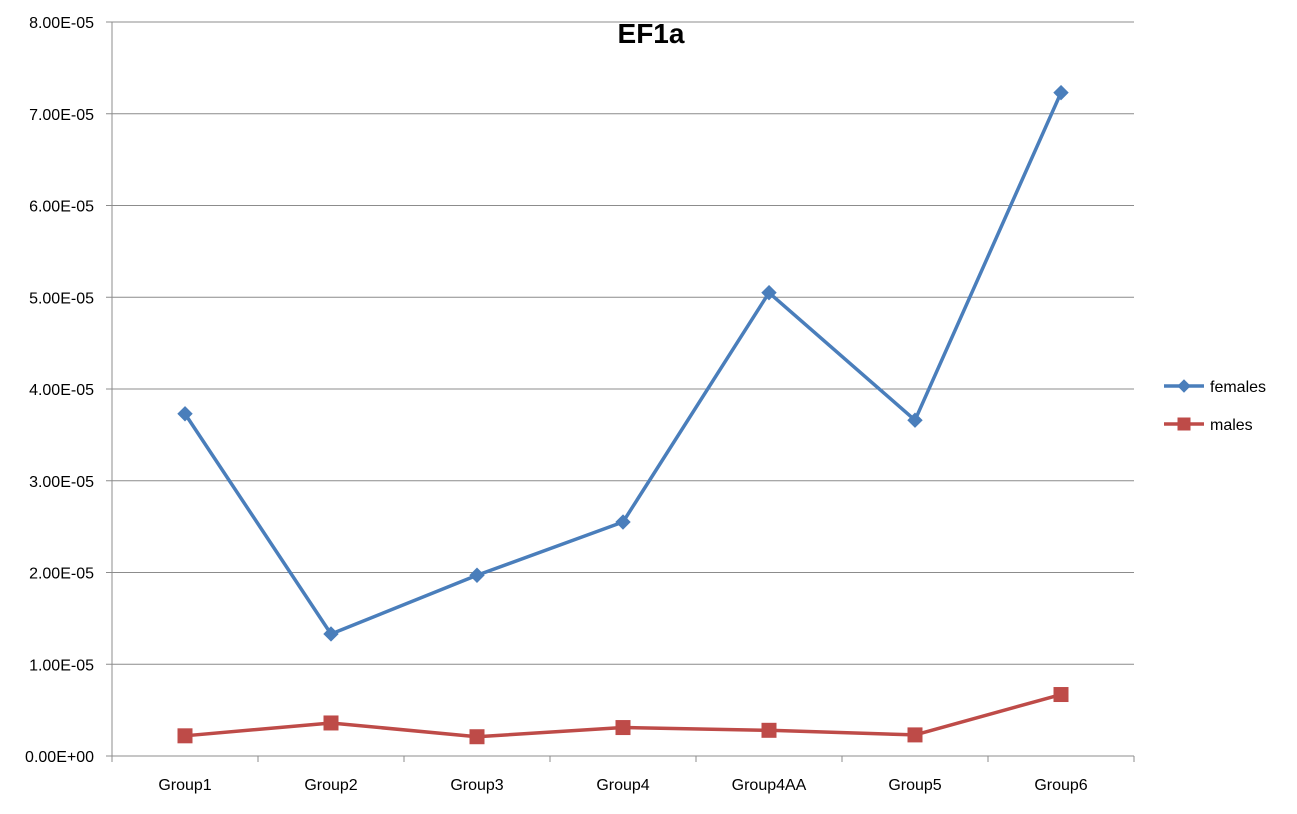 The height and width of the screenshot is (814, 1297). What do you see at coordinates (330, 785) in the screenshot?
I see `x-tick-label: Group2` at bounding box center [330, 785].